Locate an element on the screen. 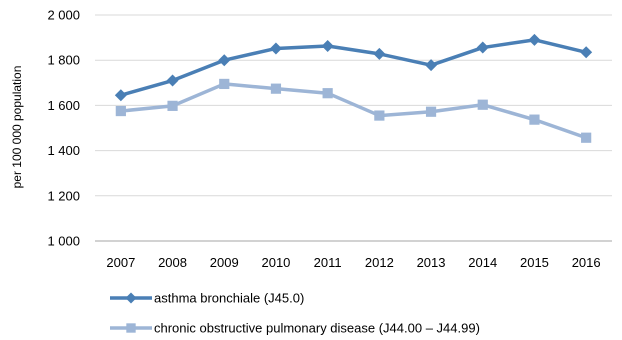 This screenshot has height=340, width=622. x-tick-label: 2015 is located at coordinates (534, 262).